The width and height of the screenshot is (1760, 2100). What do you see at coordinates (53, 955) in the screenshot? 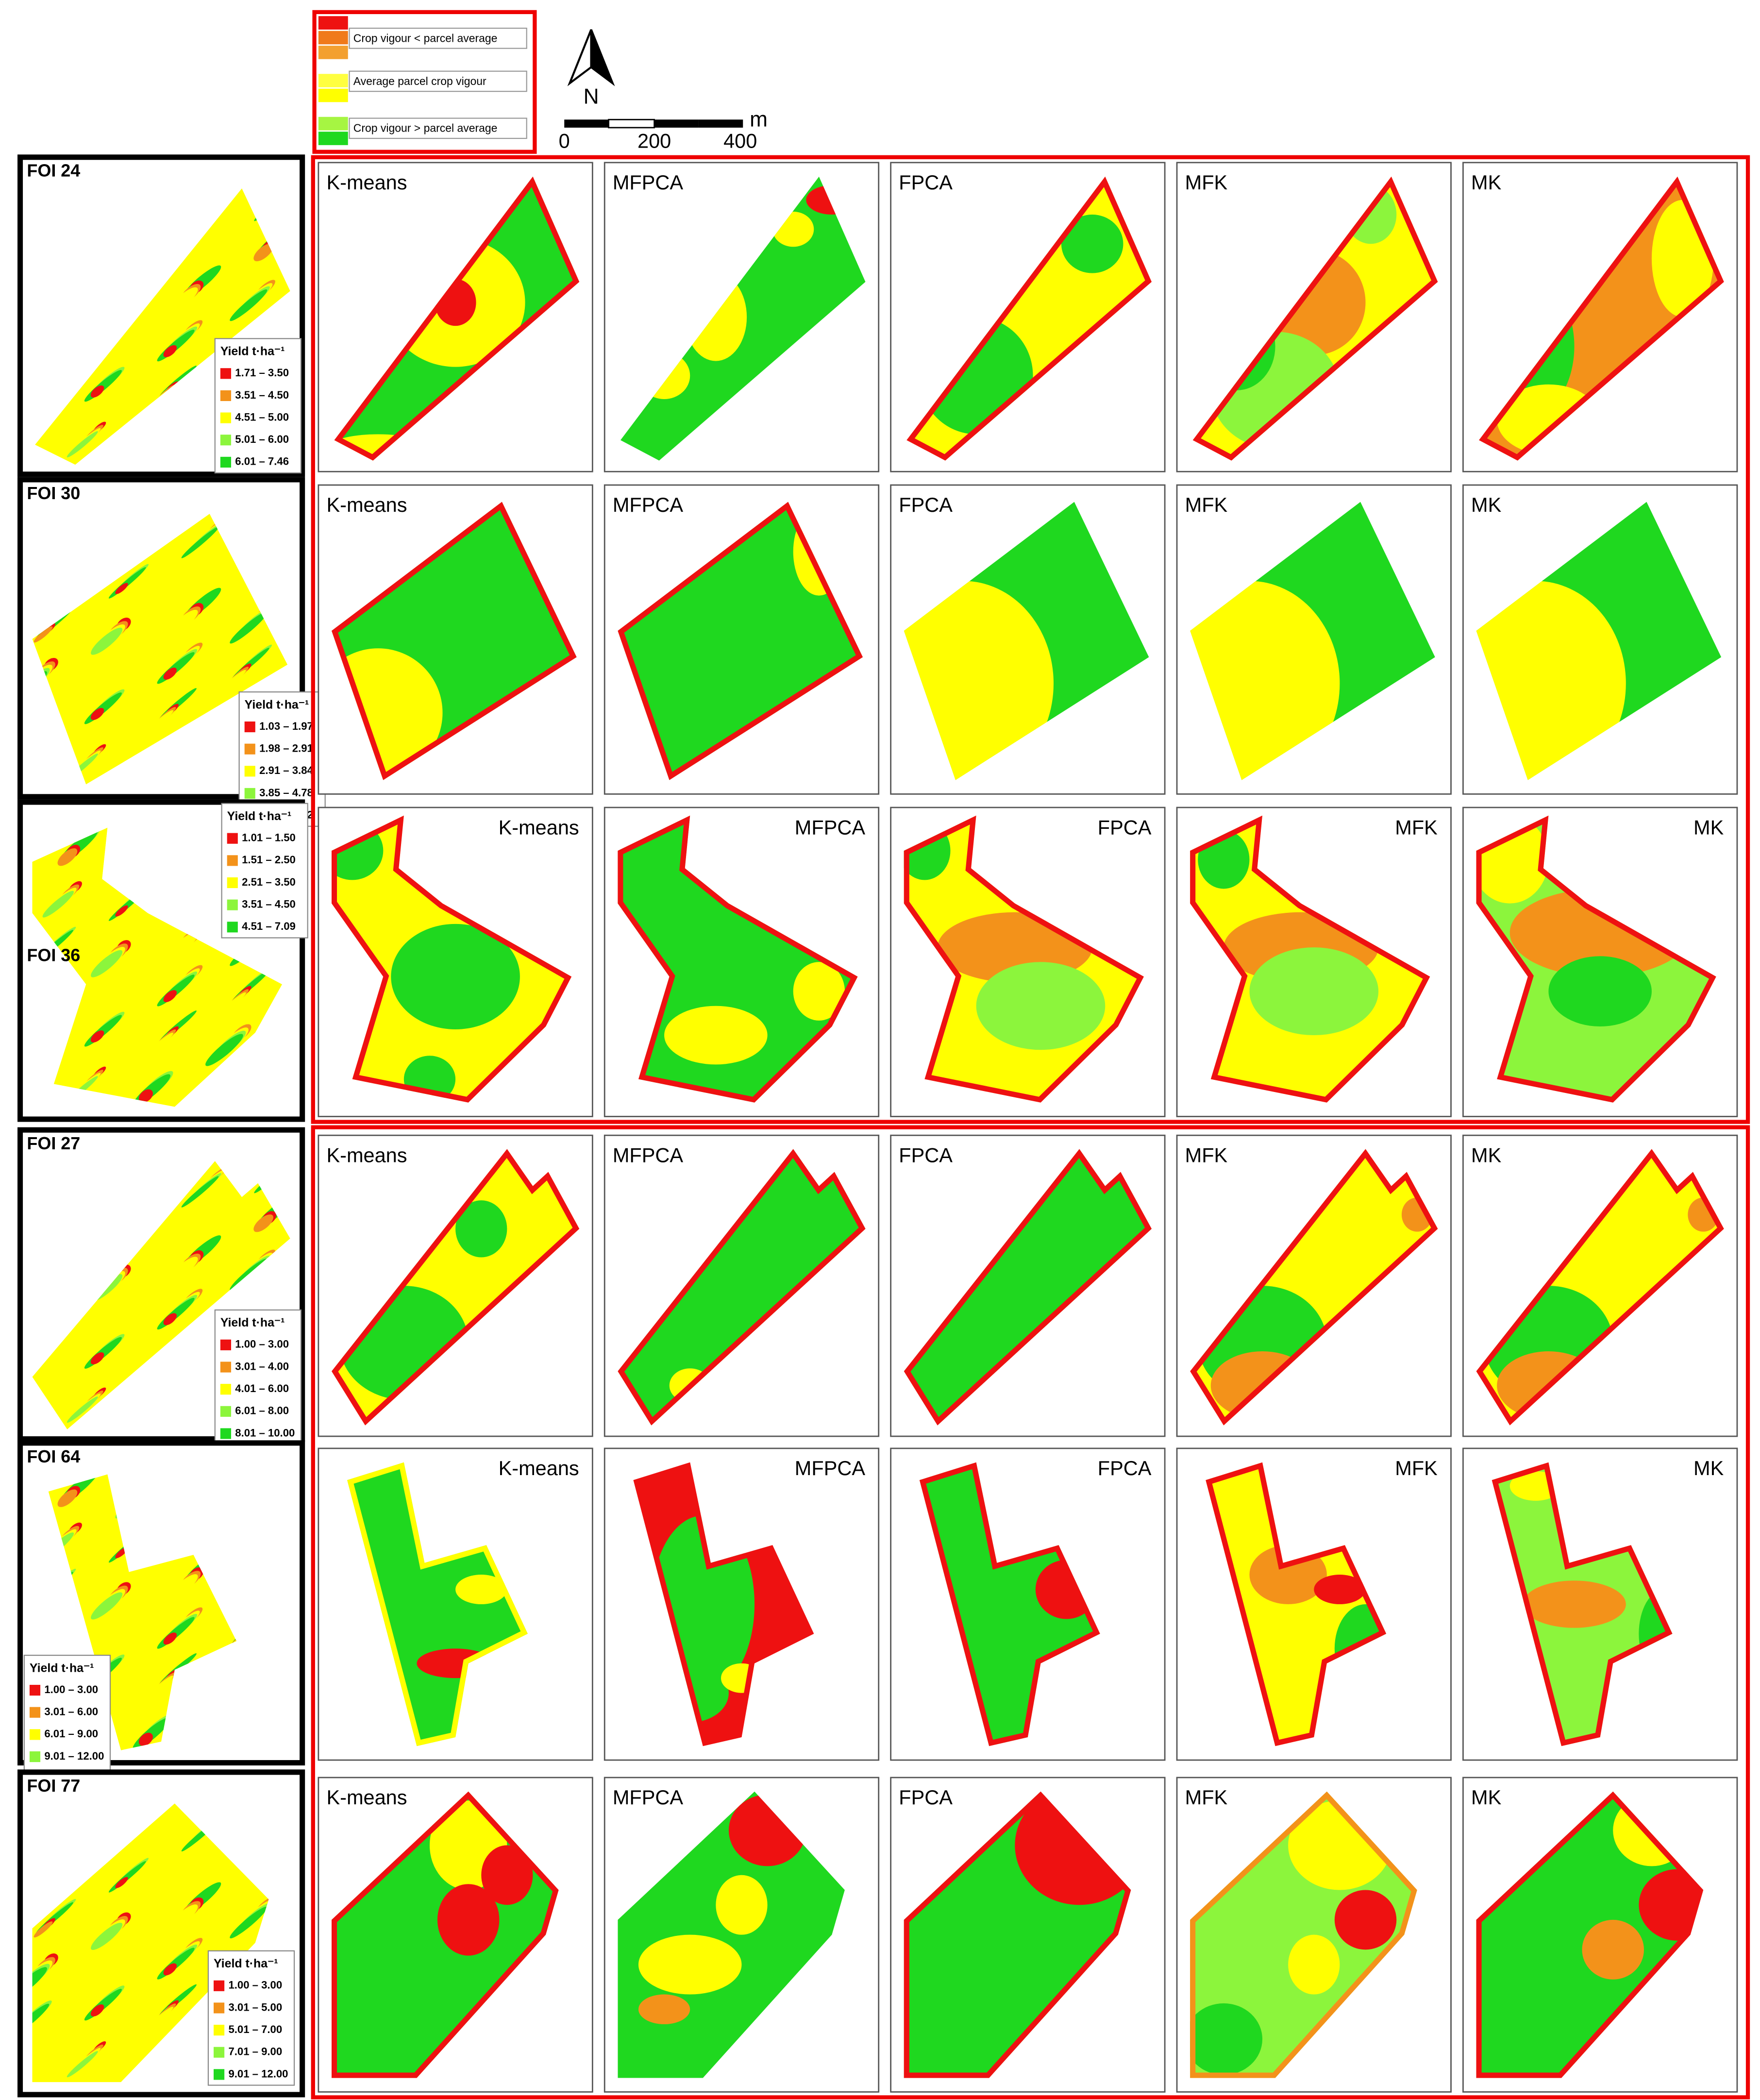
I see `foi-label: FOI 36` at bounding box center [53, 955].